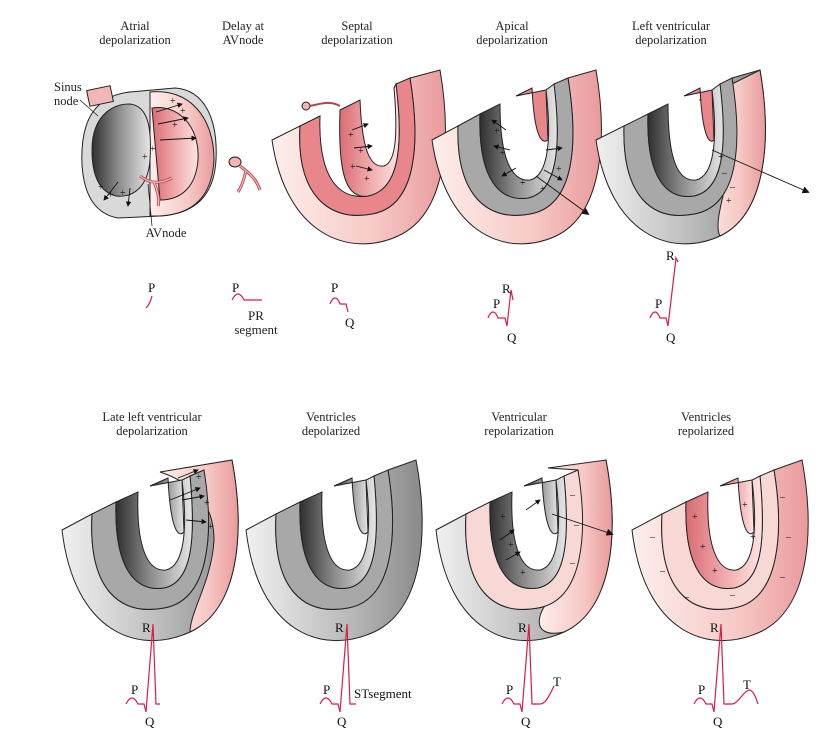  Describe the element at coordinates (659, 303) in the screenshot. I see `ecg-label-p-left-ventricular: P` at that location.